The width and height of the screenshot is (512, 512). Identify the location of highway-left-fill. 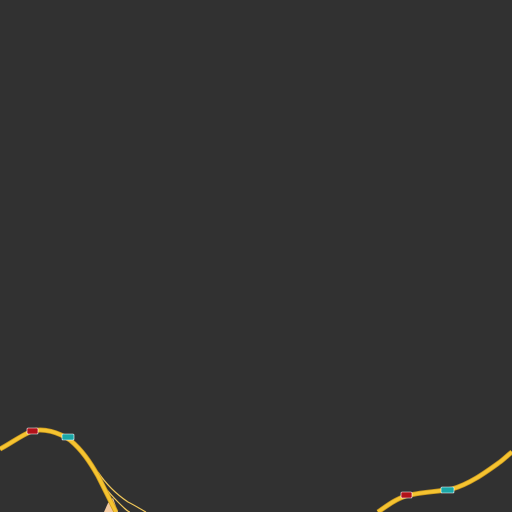
(59, 470).